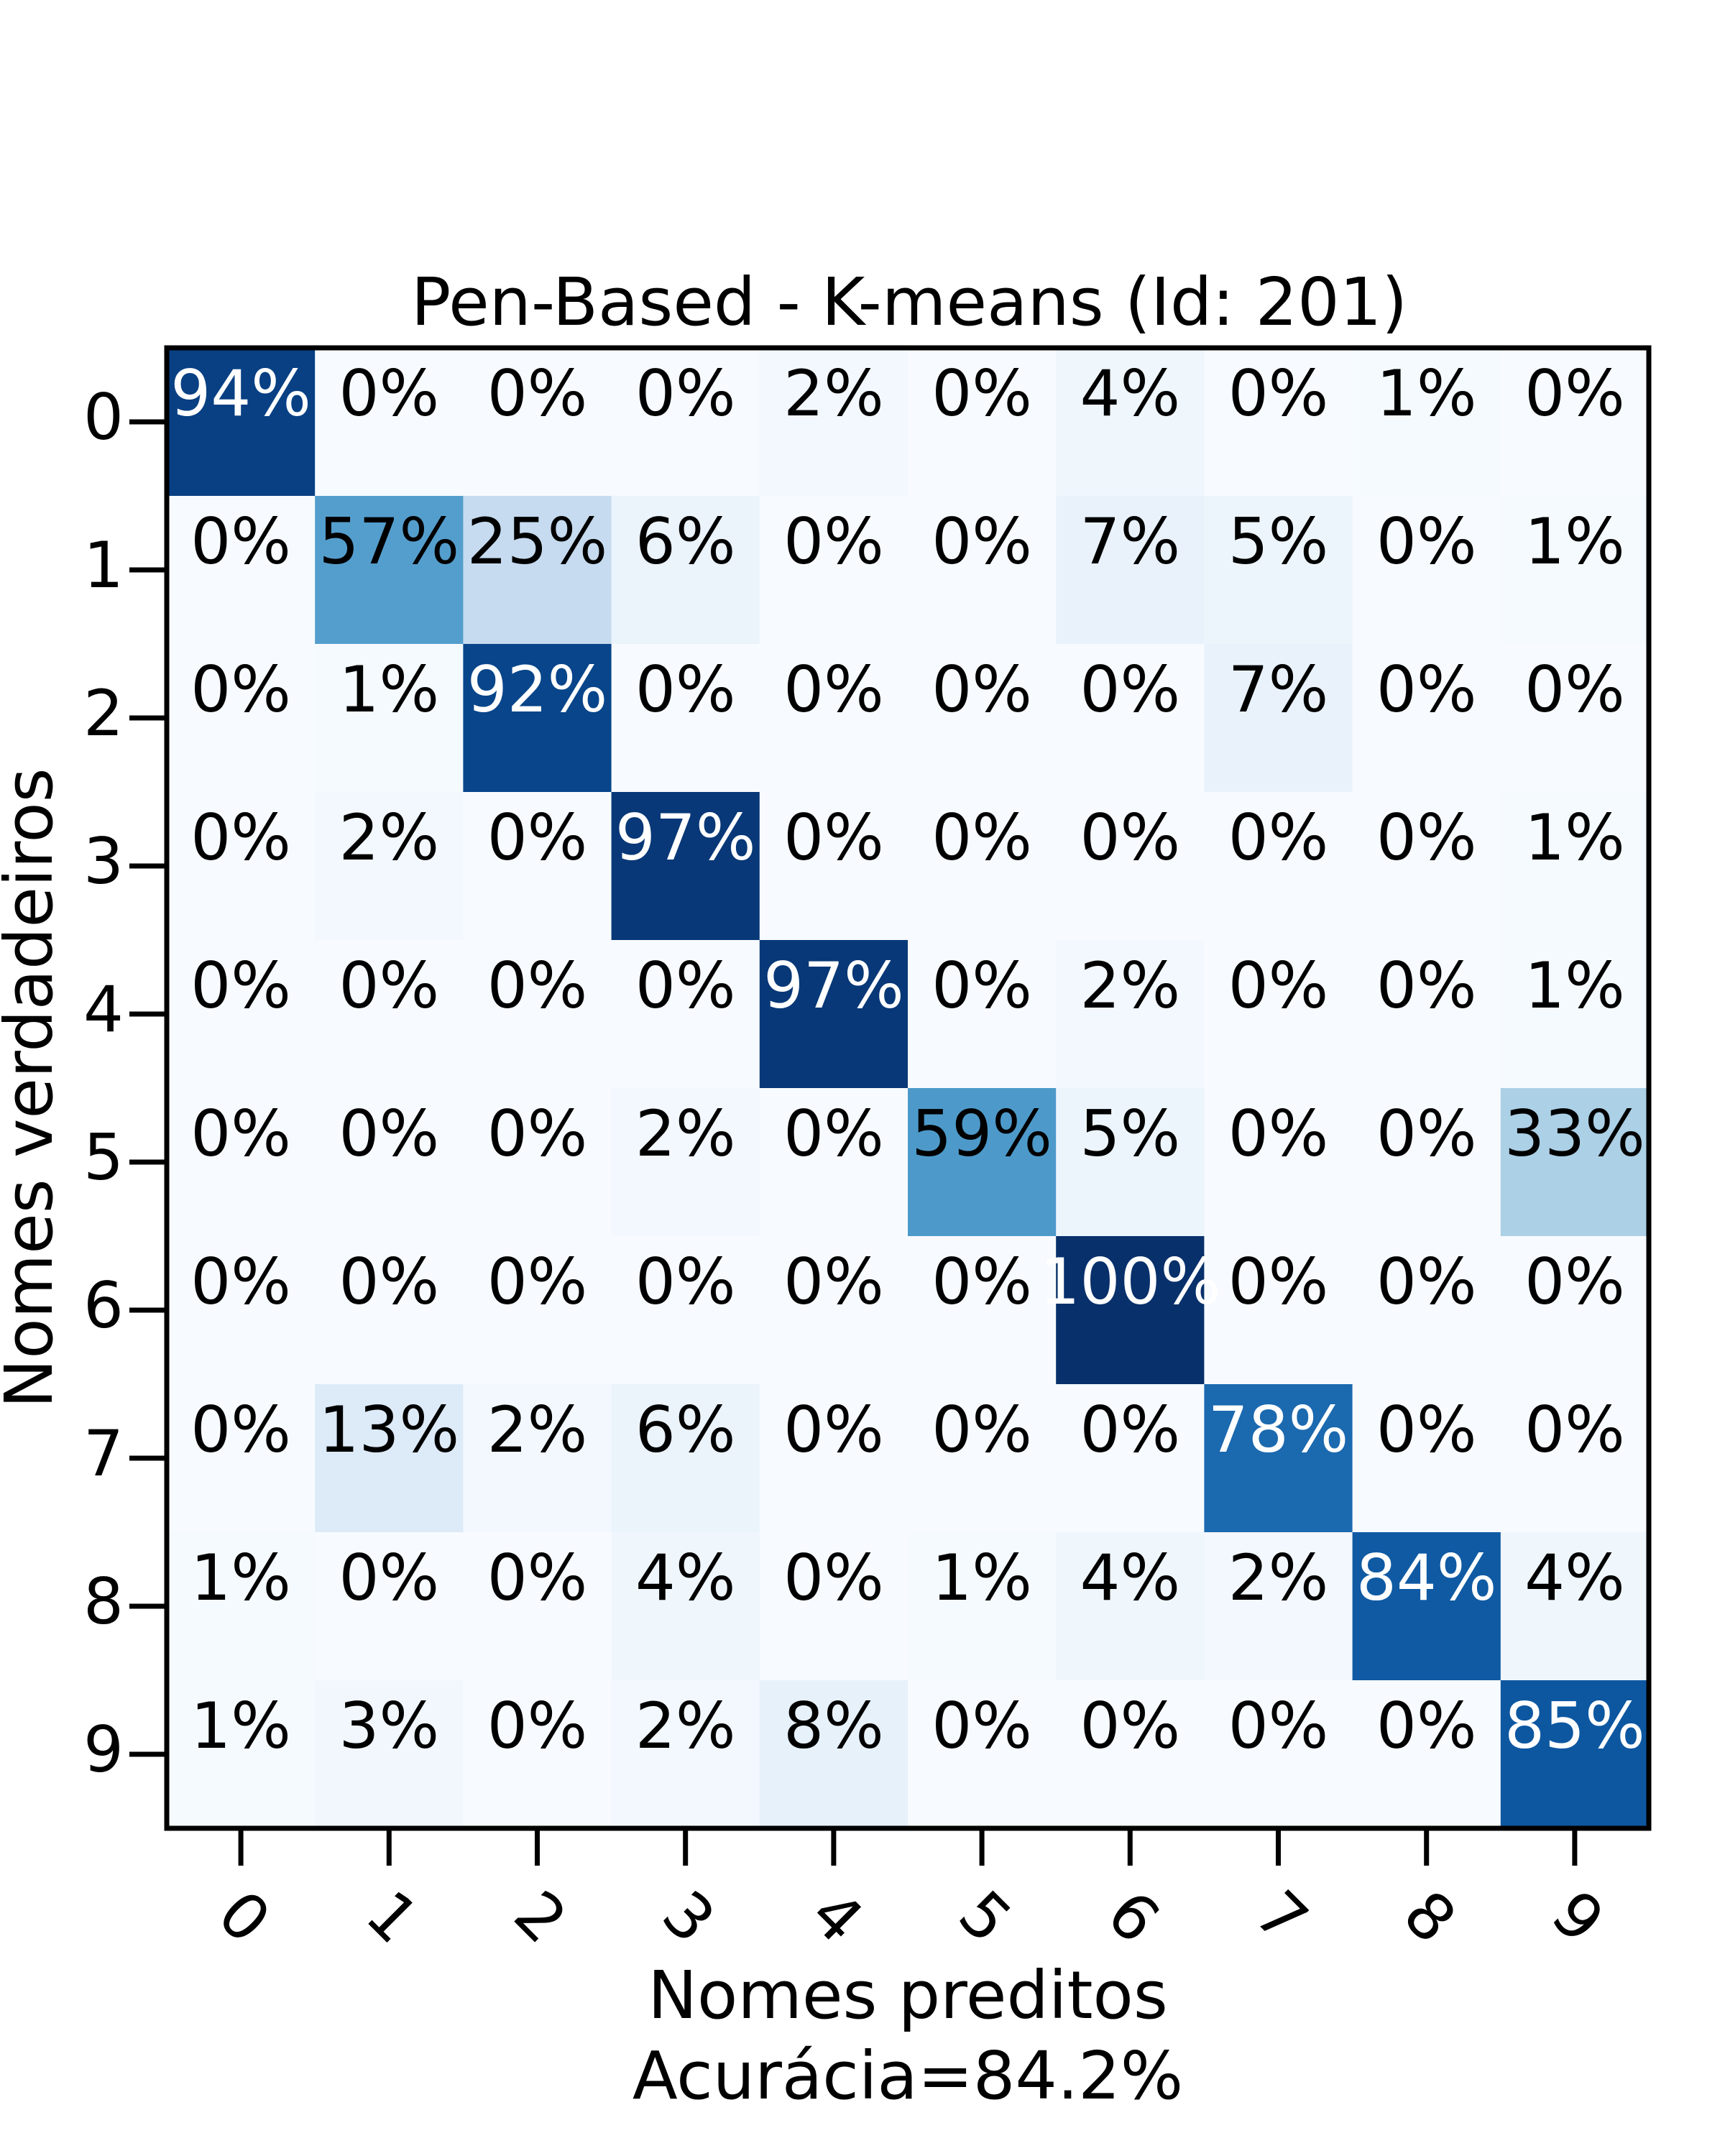  What do you see at coordinates (392, 1917) in the screenshot?
I see `x-tick-label: 1` at bounding box center [392, 1917].